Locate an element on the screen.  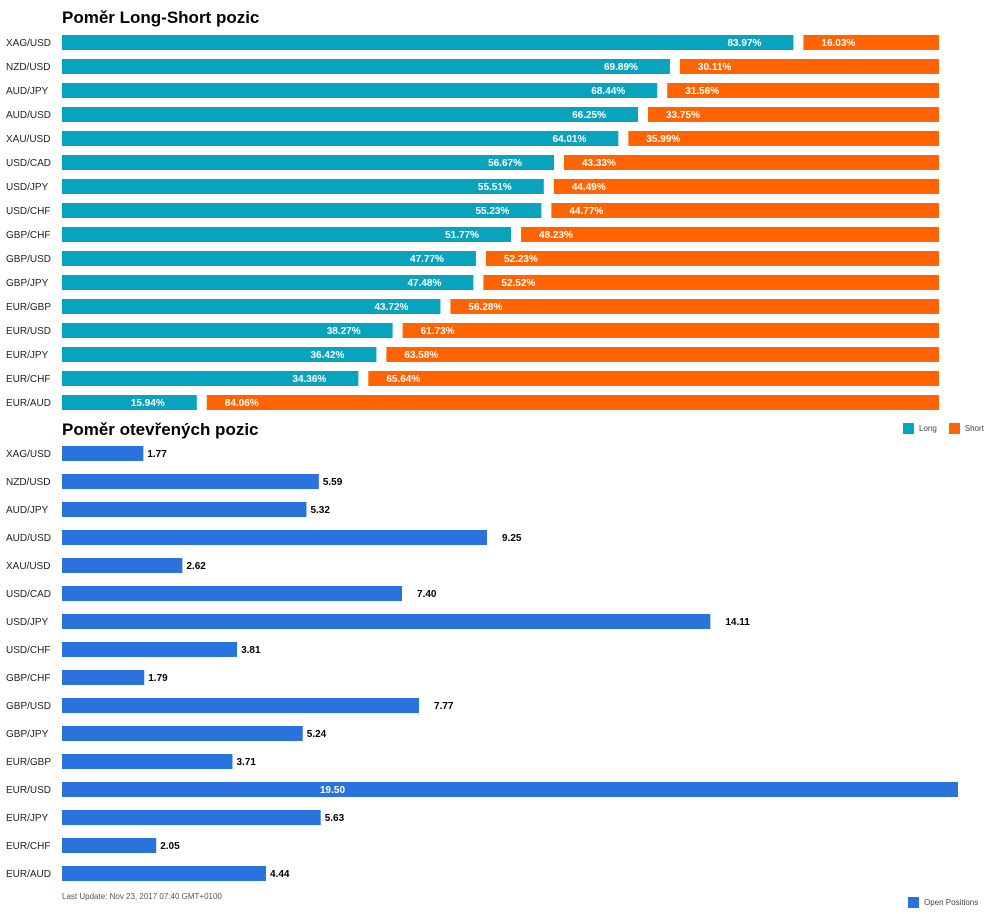
legend-label-short: Short is located at coordinates (974, 428).